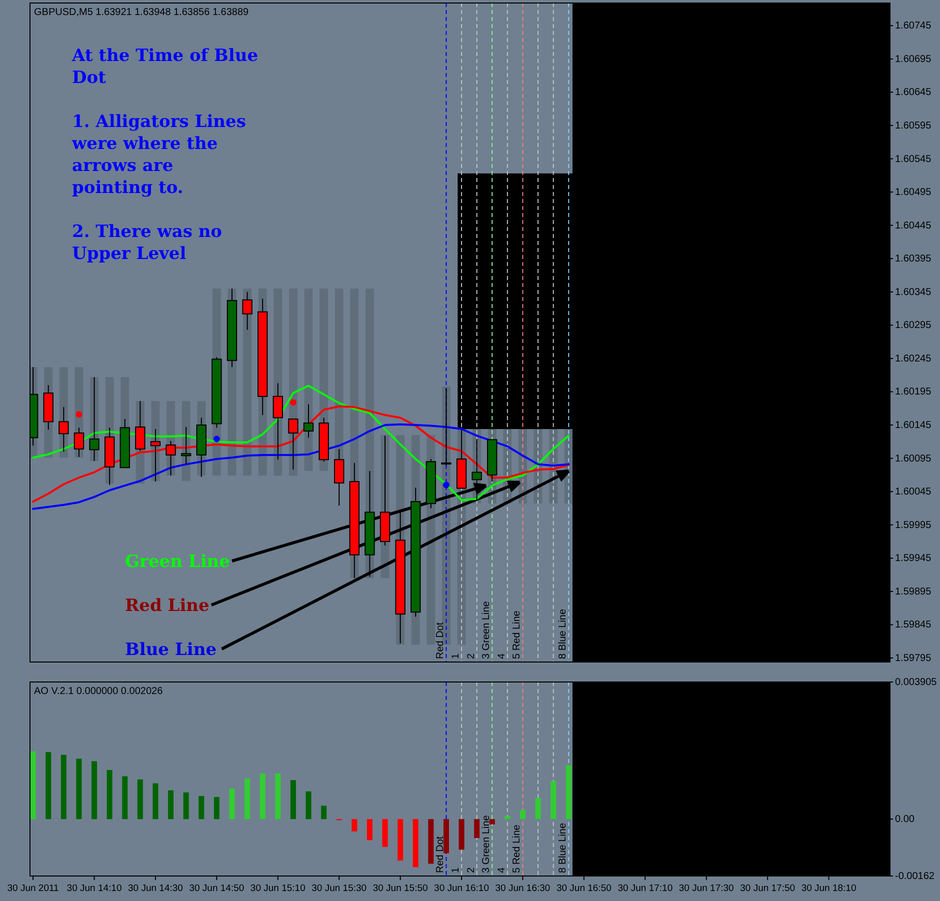 This screenshot has width=940, height=901. What do you see at coordinates (828, 888) in the screenshot?
I see `x-tick-label: 30 Jun 18:10` at bounding box center [828, 888].